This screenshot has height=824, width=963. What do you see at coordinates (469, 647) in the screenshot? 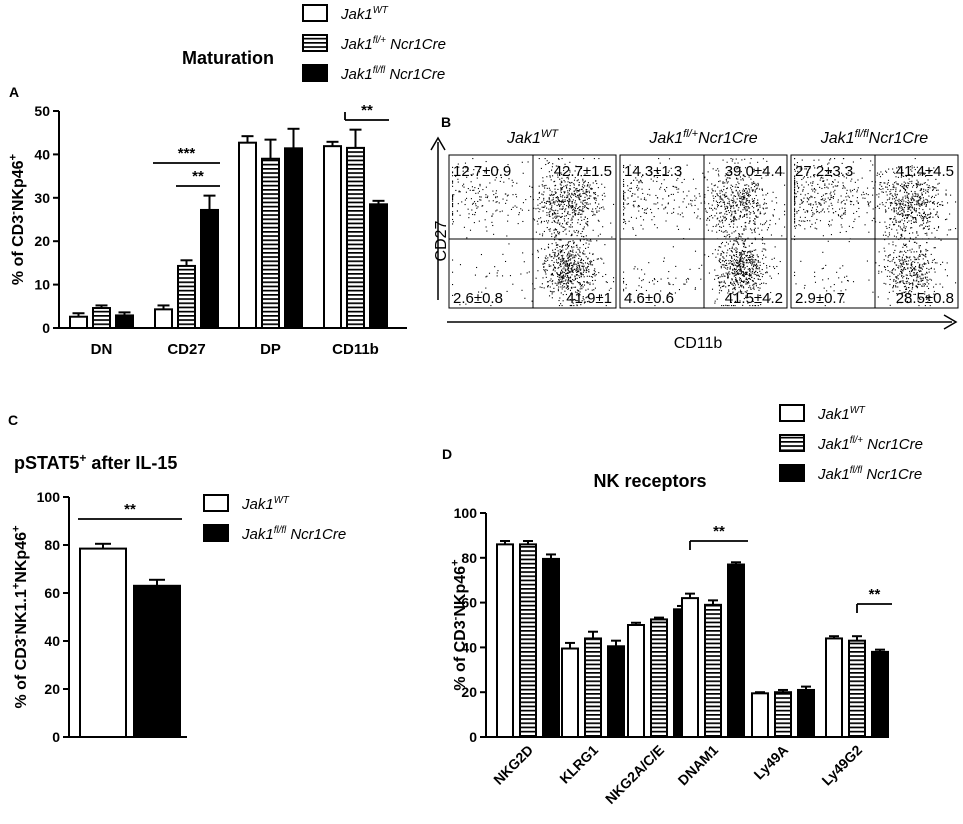
I see `panel-d-y-tick-label: 40` at bounding box center [469, 647].